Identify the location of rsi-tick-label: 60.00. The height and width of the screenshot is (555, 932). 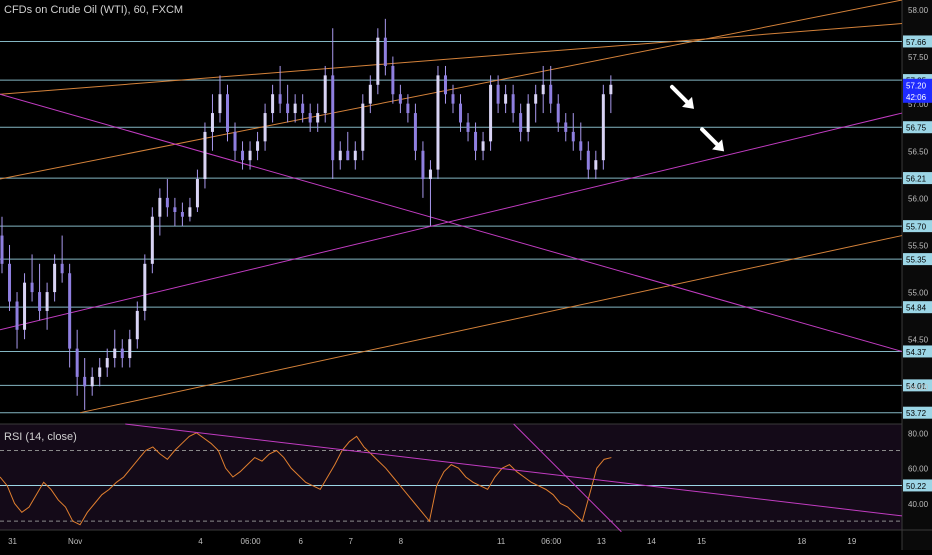
(918, 469).